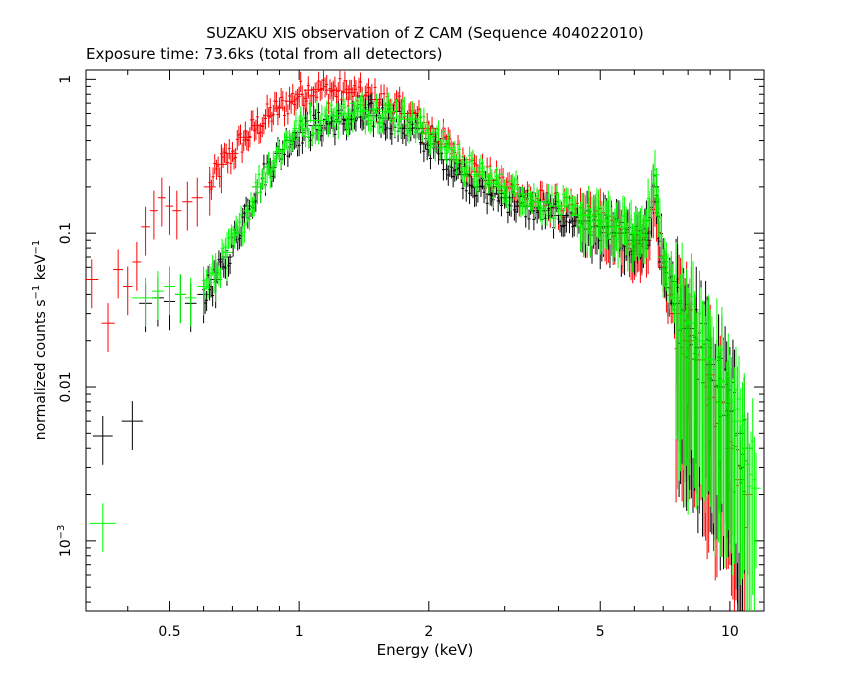 The height and width of the screenshot is (680, 850). Describe the element at coordinates (66, 386) in the screenshot. I see `y-tick-label: 0.01` at that location.